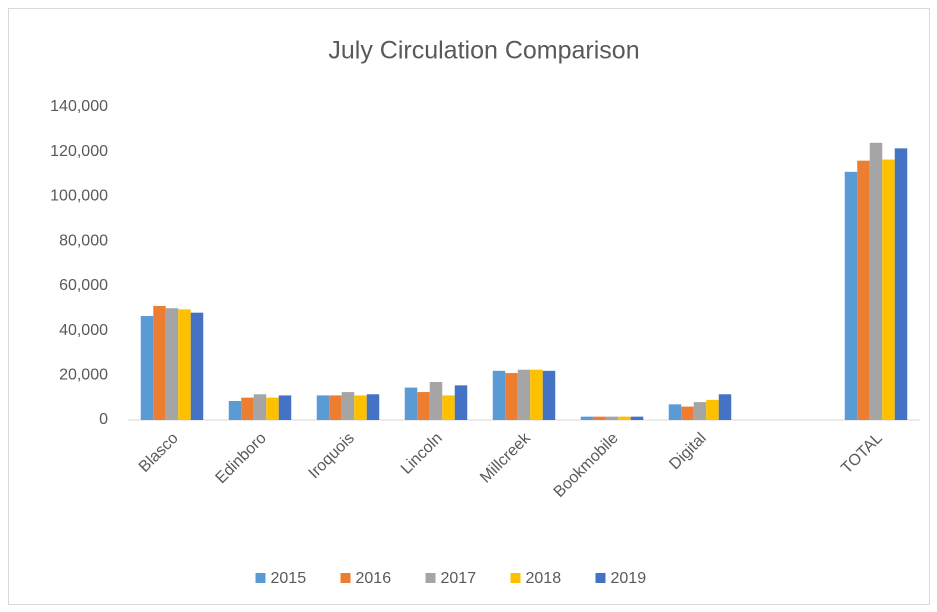 This screenshot has height=612, width=937. What do you see at coordinates (459, 578) in the screenshot?
I see `legend-label: 2017` at bounding box center [459, 578].